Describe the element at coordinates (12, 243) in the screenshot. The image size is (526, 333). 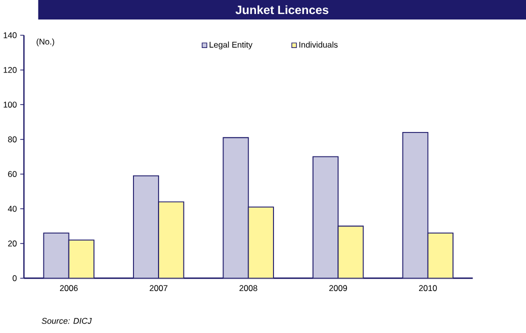
I see `y-tick-label: 20` at that location.